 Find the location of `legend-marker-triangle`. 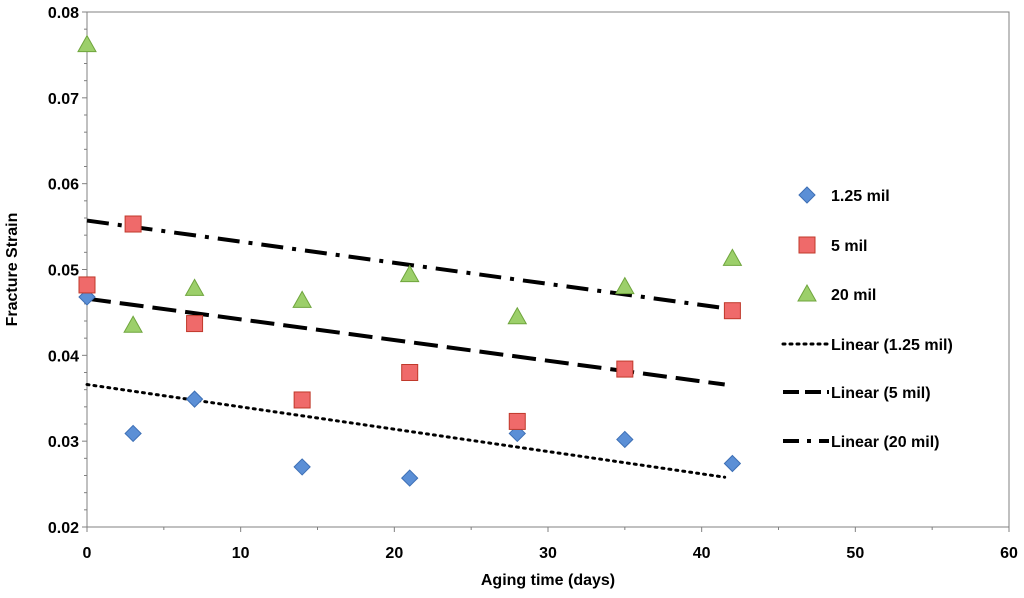

legend-marker-triangle is located at coordinates (807, 292).